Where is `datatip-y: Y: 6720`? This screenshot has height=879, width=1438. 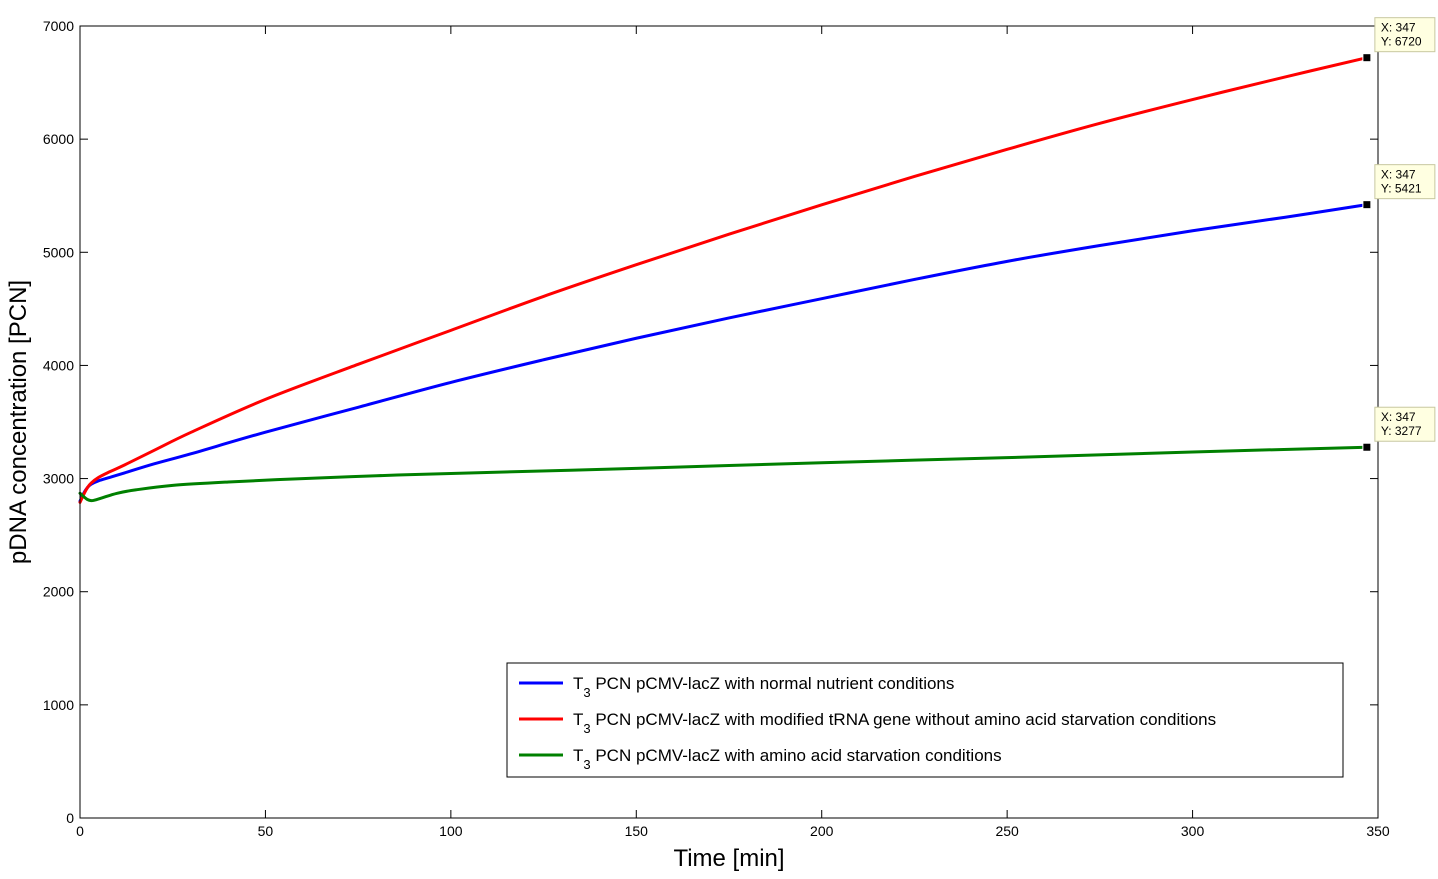 datatip-y: Y: 6720 is located at coordinates (1401, 42).